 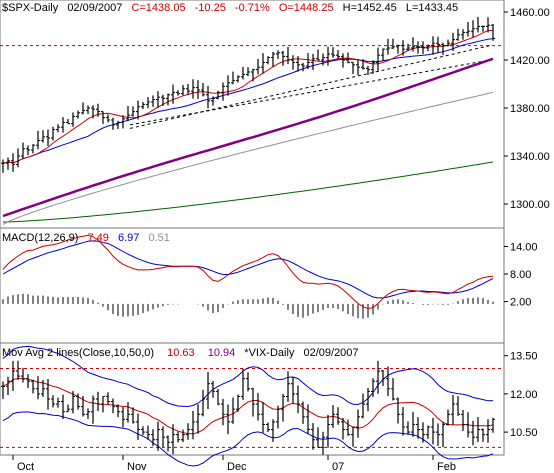 I want to click on signal-value: 6.97, so click(x=128, y=238).